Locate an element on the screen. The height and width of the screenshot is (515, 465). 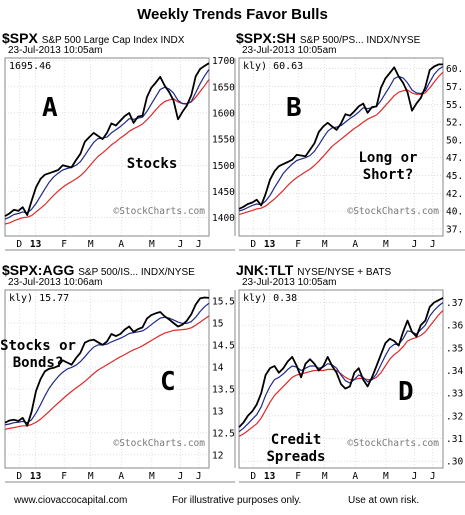
y-tick-label: 50. is located at coordinates (454, 140).